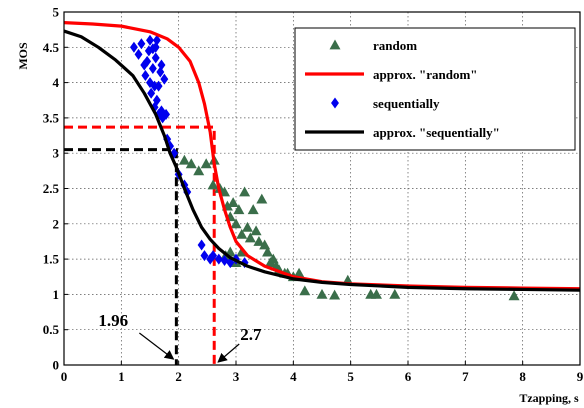 This screenshot has width=584, height=408. I want to click on x-tick-label: 4, so click(293, 376).